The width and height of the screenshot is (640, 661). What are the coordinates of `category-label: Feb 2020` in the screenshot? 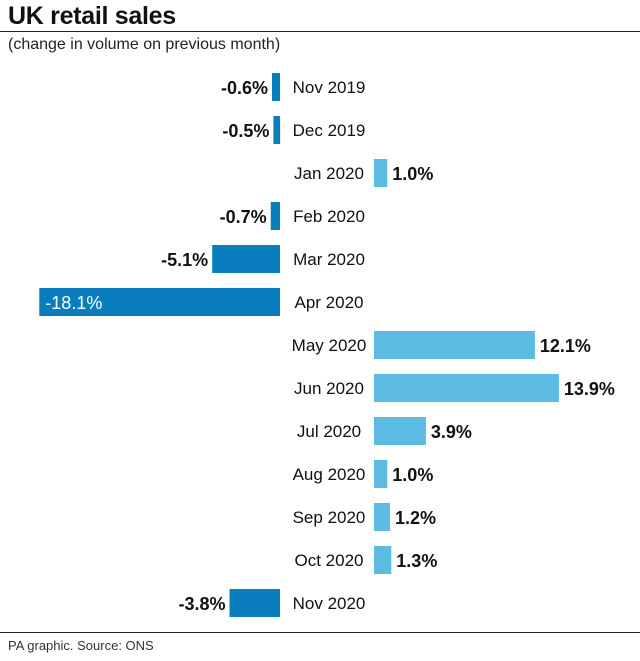 It's located at (329, 216).